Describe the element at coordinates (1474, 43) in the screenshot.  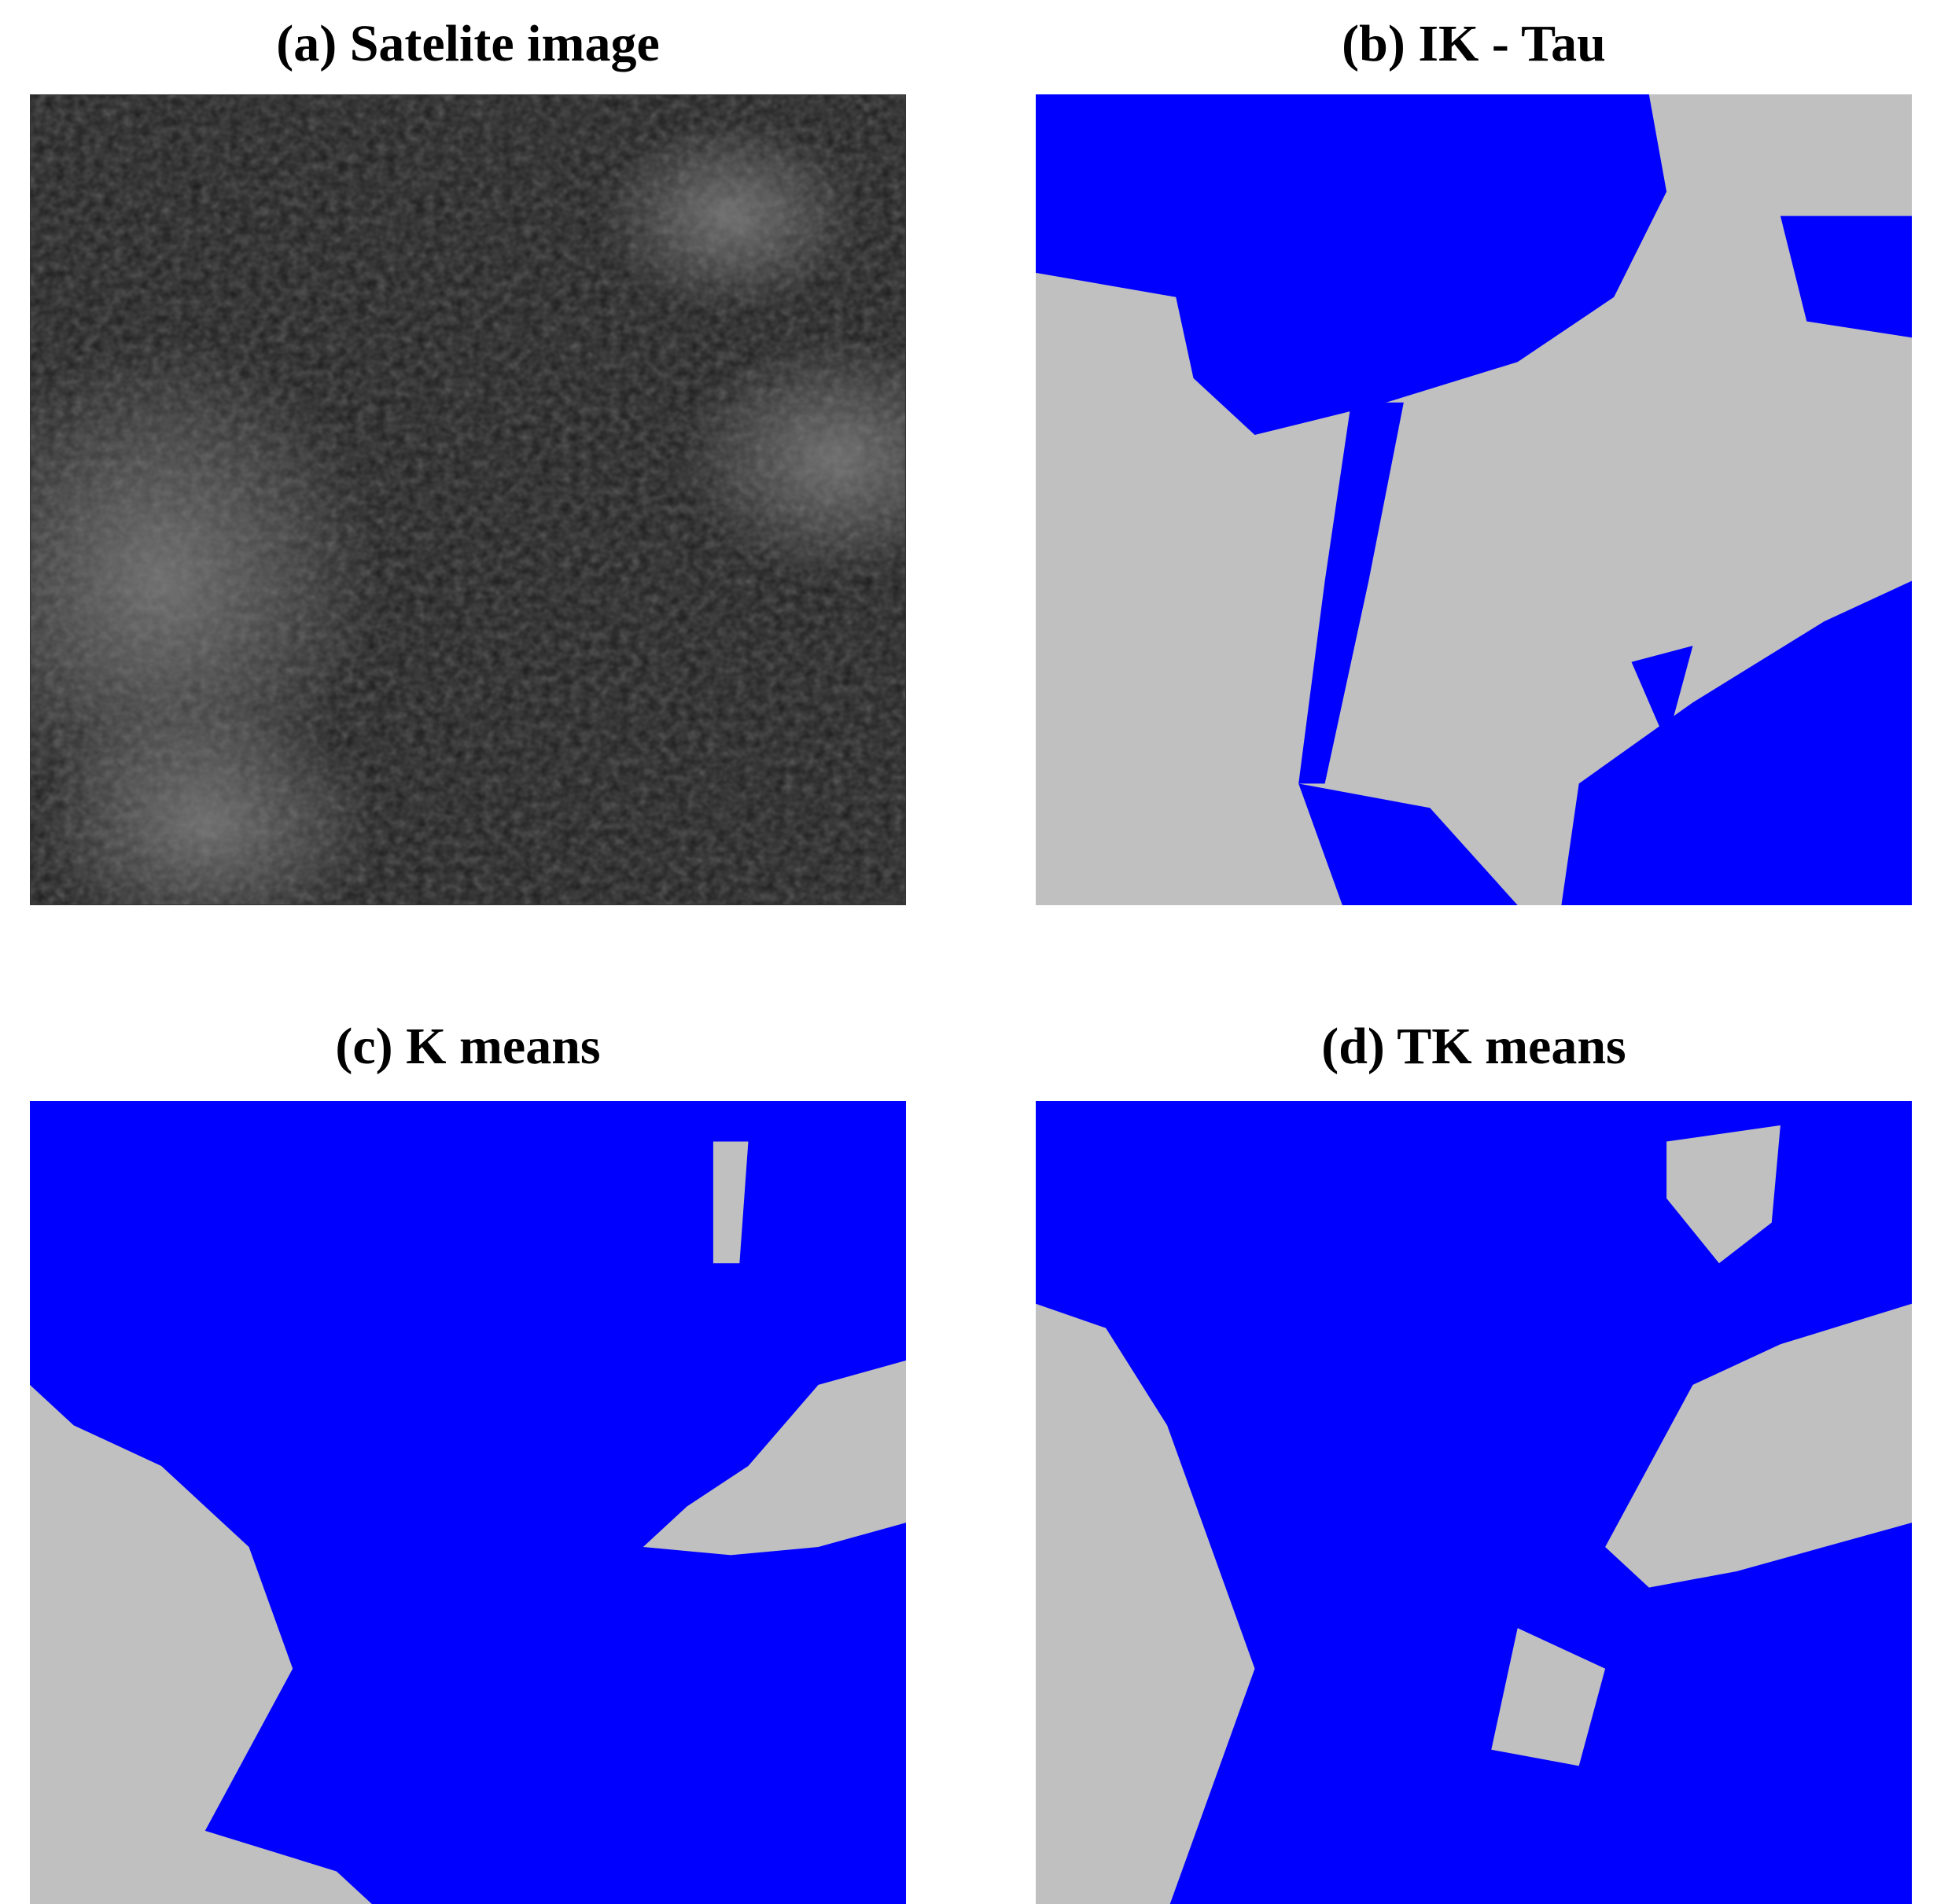
I see `panel-title: (b) IK - Tau` at that location.